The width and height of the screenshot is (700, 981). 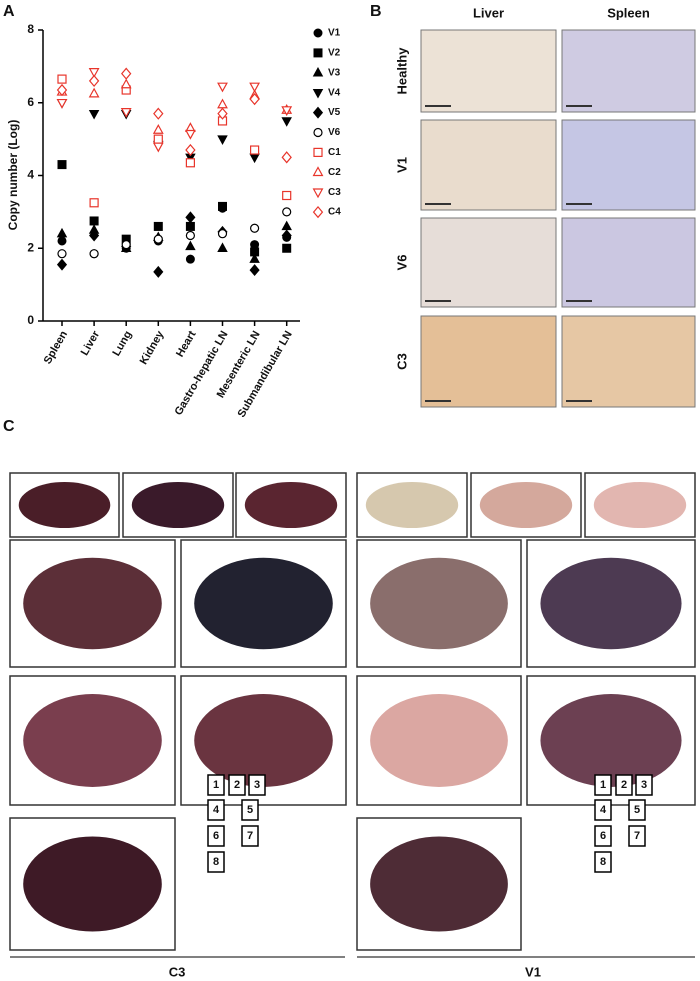 What do you see at coordinates (30, 102) in the screenshot?
I see `y-tick-label: 6` at bounding box center [30, 102].